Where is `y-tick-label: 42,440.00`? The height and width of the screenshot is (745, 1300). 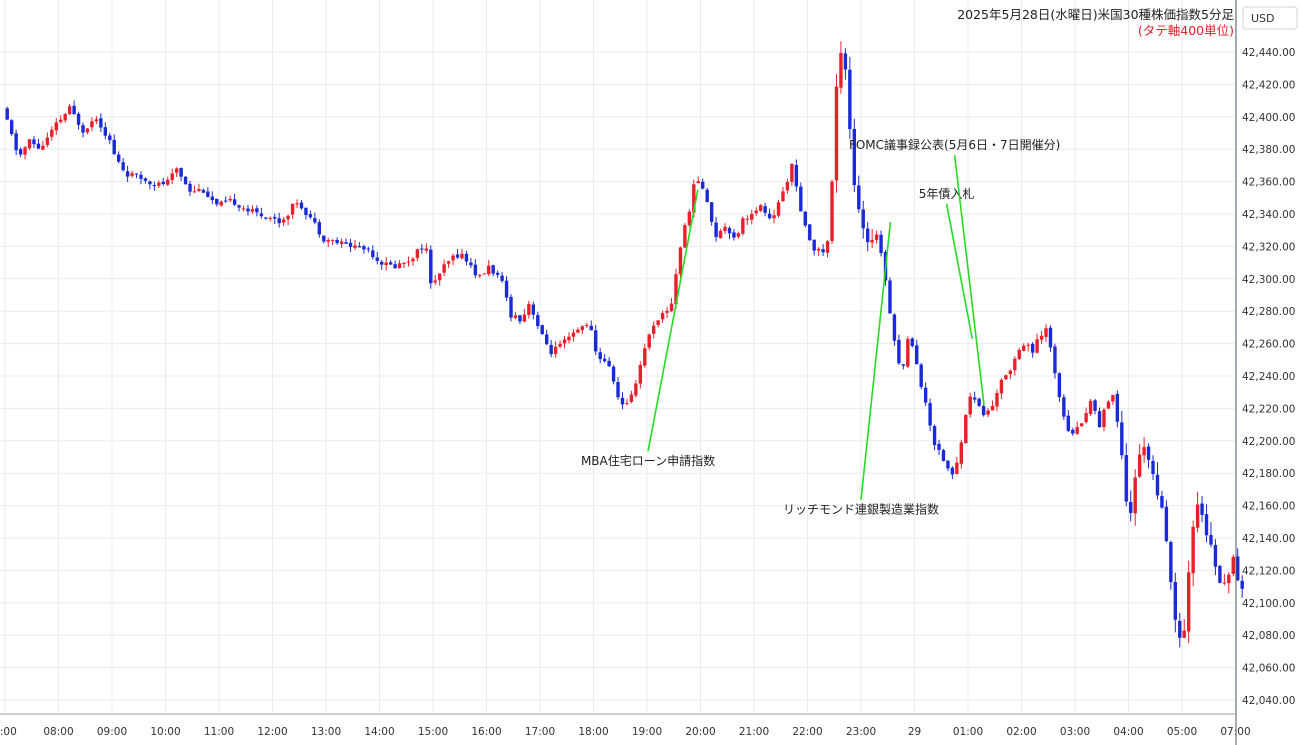
y-tick-label: 42,440.00 is located at coordinates (1268, 53).